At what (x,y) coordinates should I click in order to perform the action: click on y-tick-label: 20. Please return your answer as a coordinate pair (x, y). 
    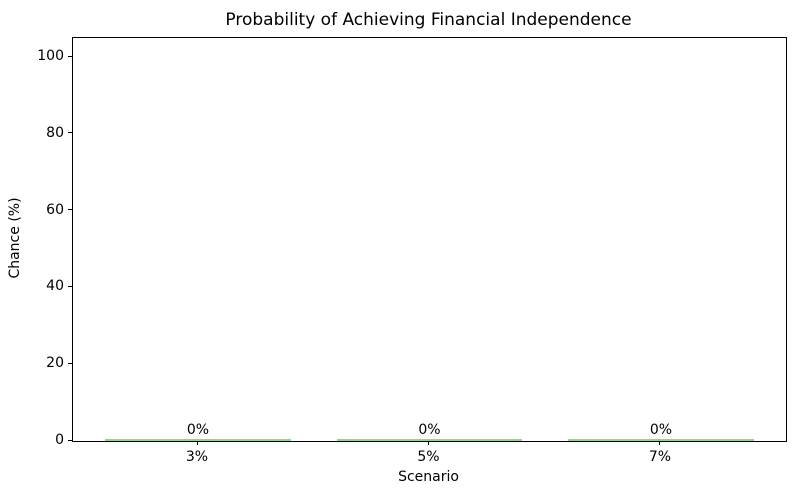
    Looking at the image, I should click on (55, 363).